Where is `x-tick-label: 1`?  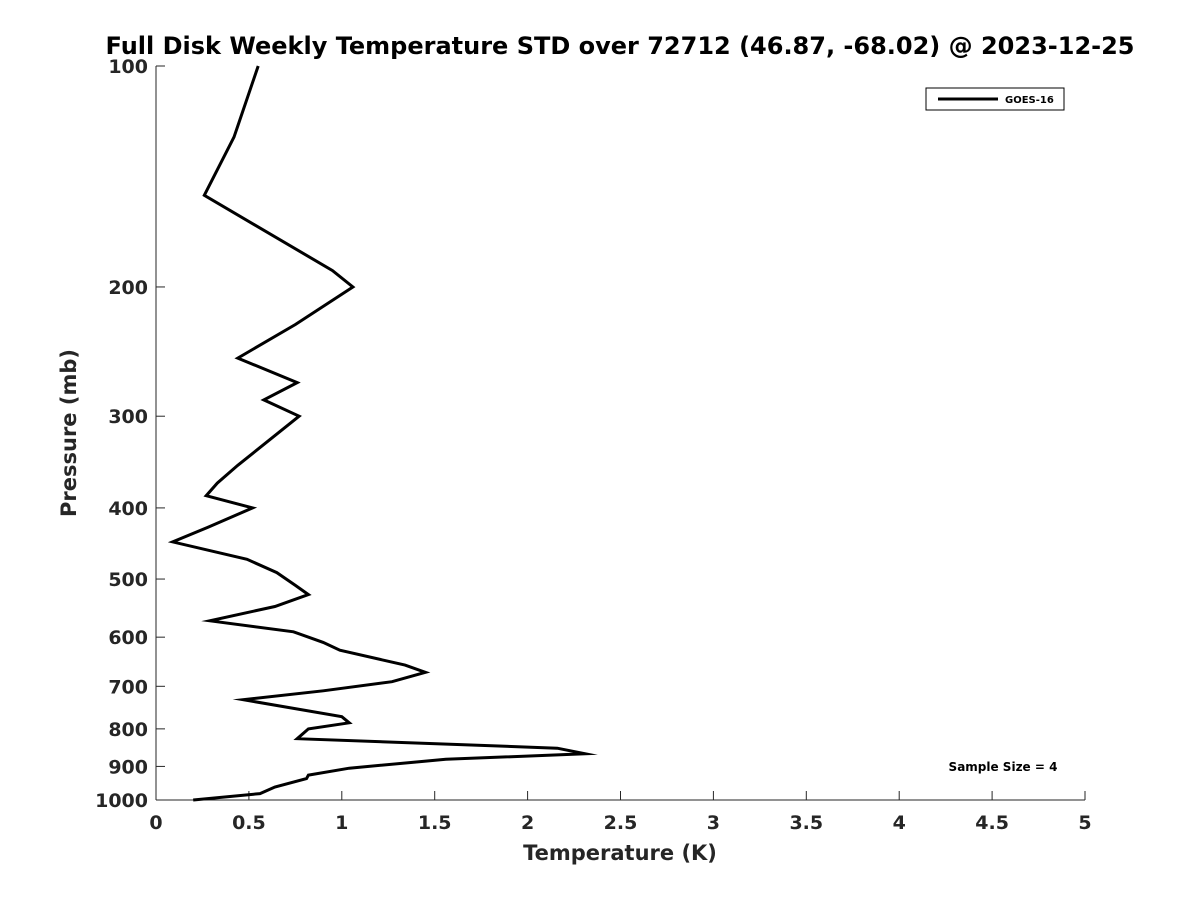
x-tick-label: 1 is located at coordinates (341, 823).